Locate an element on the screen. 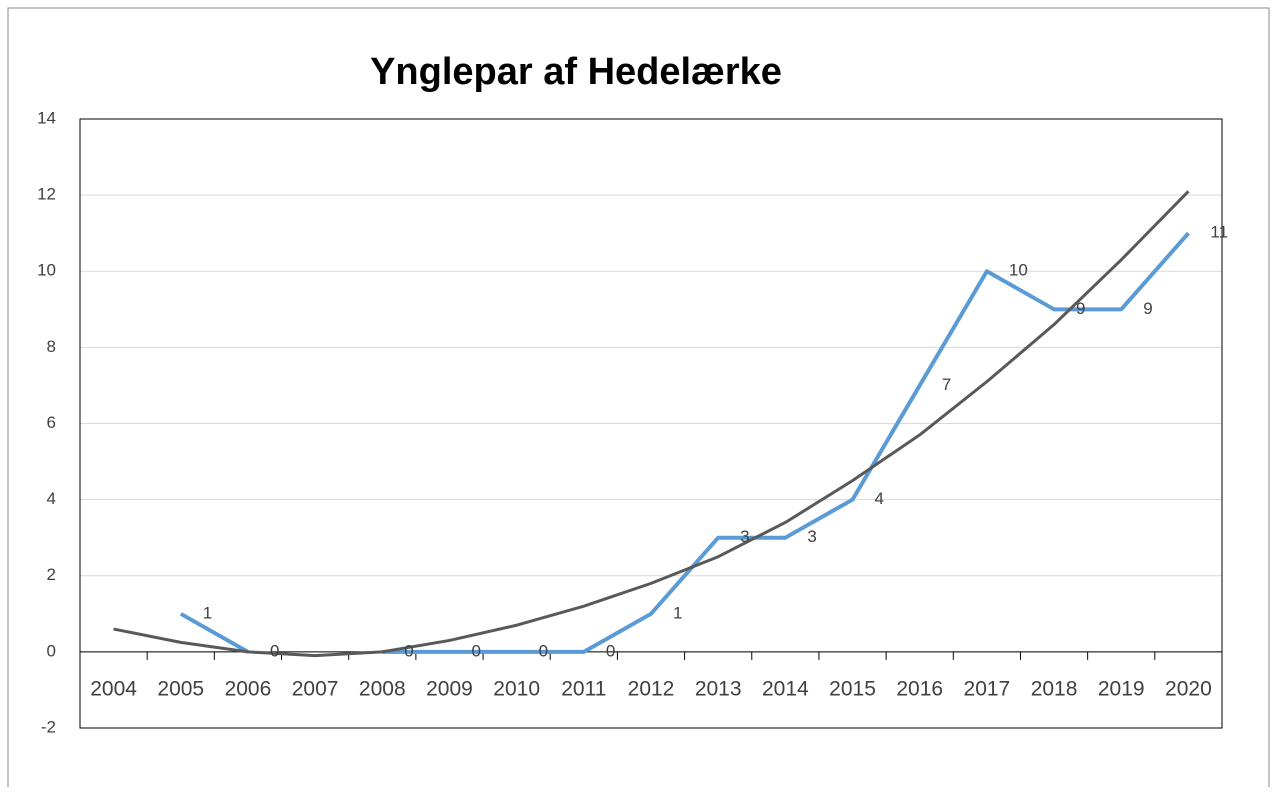 The height and width of the screenshot is (792, 1277). data-label: 4 is located at coordinates (879, 498).